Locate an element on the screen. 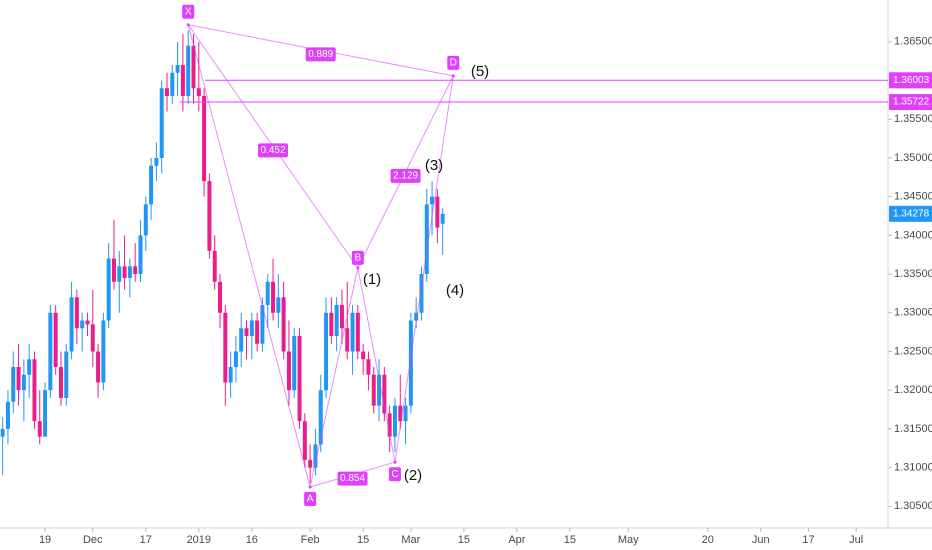 The width and height of the screenshot is (932, 550). x-tick-label: 2019 is located at coordinates (199, 540).